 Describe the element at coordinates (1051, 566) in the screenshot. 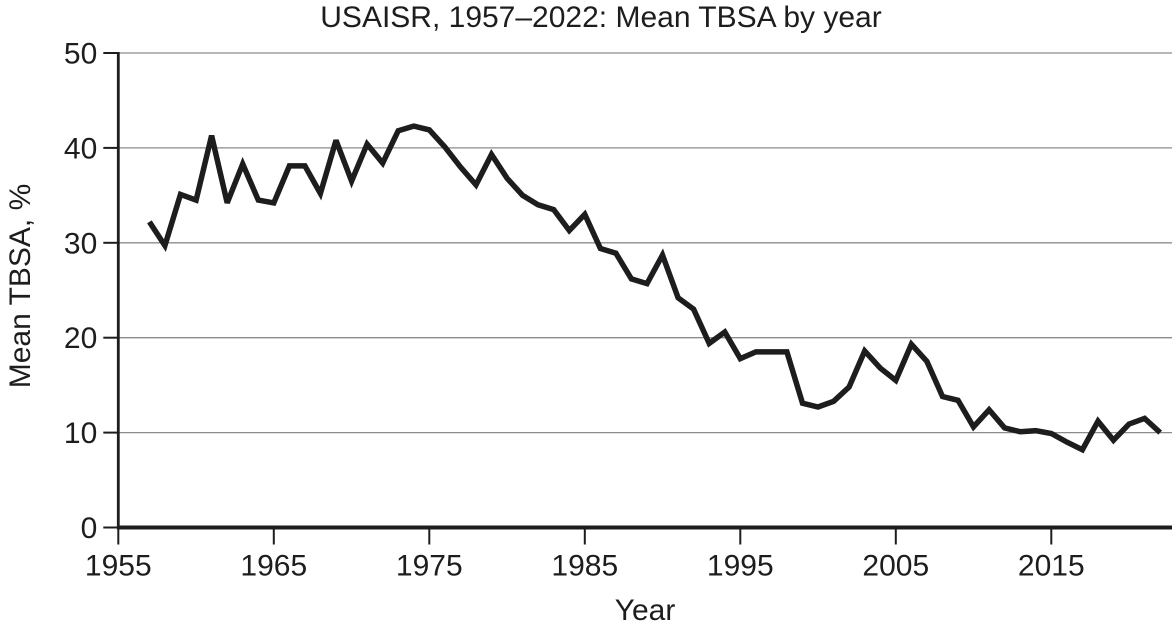

I see `x-tick-label: 2015` at that location.